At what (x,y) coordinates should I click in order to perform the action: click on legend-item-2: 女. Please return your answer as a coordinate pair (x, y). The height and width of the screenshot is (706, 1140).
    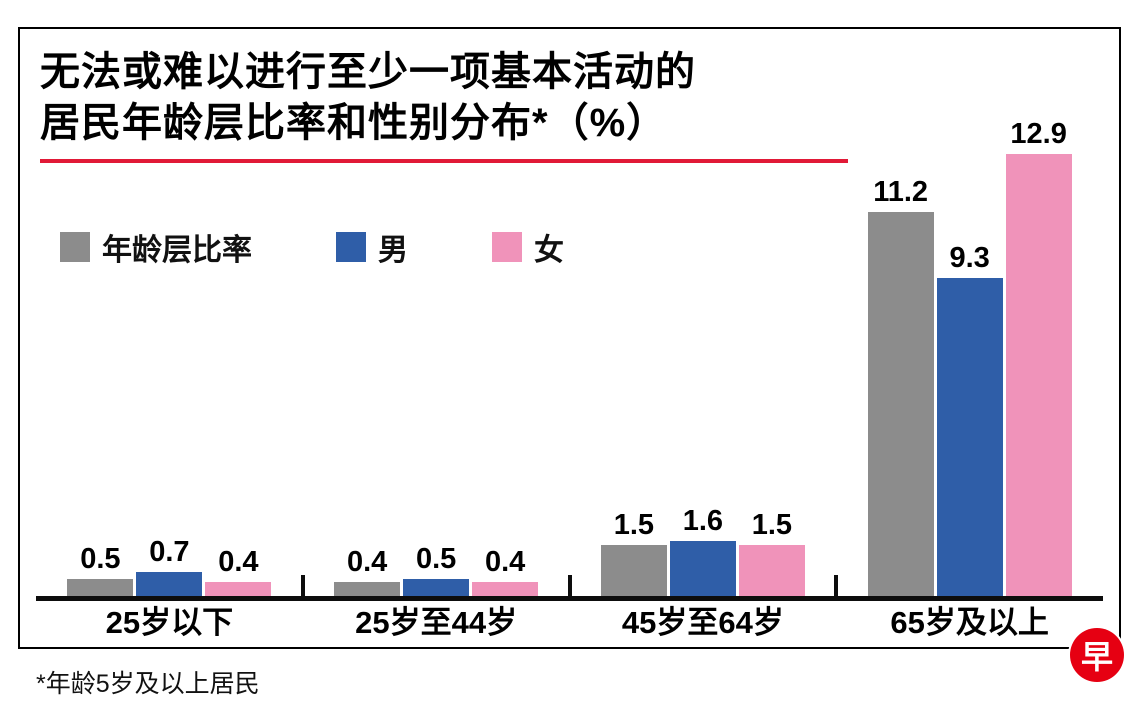
    Looking at the image, I should click on (528, 247).